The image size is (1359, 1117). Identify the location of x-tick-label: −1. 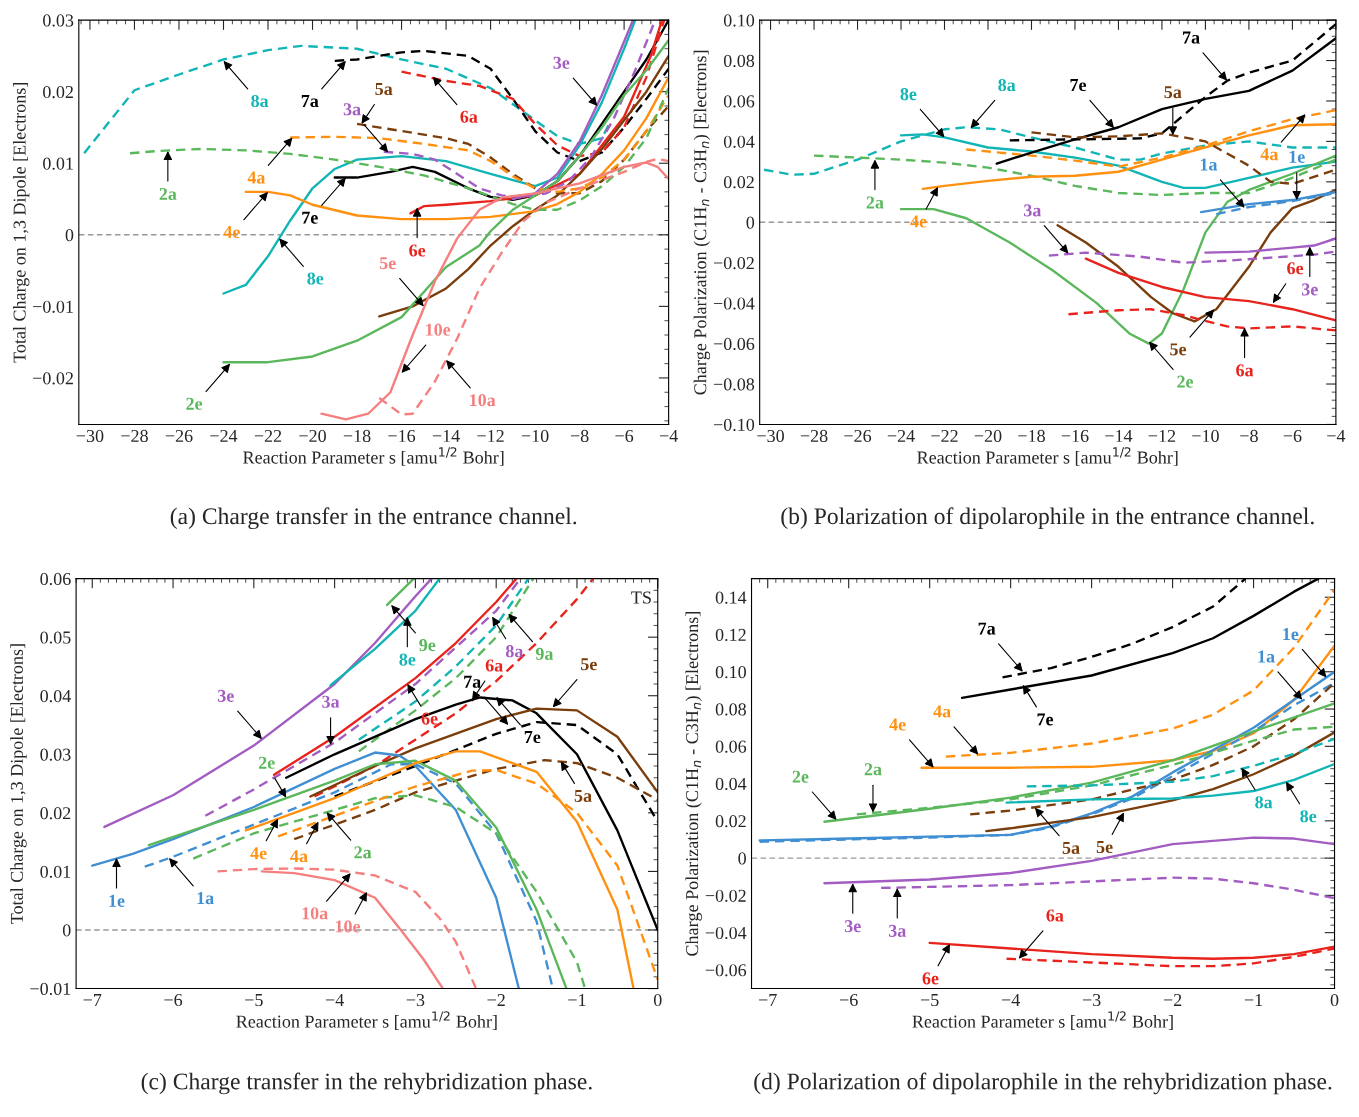
(577, 1000).